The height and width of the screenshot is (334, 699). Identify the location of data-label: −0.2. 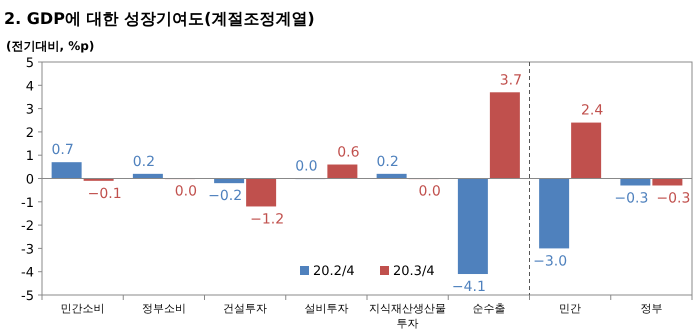
(225, 196).